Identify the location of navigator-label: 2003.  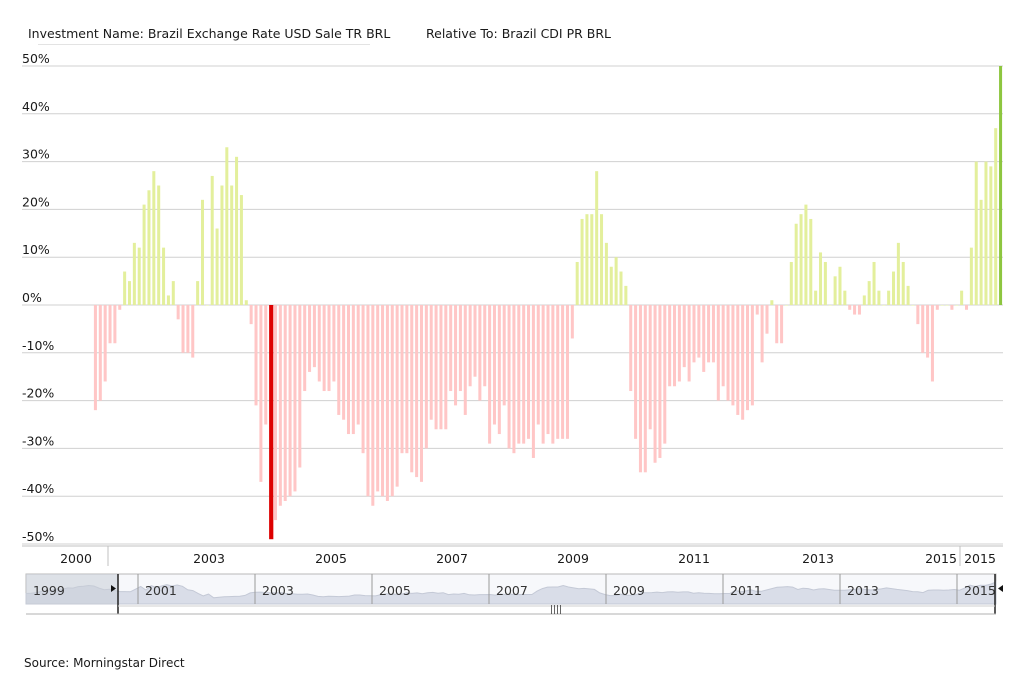
(278, 590).